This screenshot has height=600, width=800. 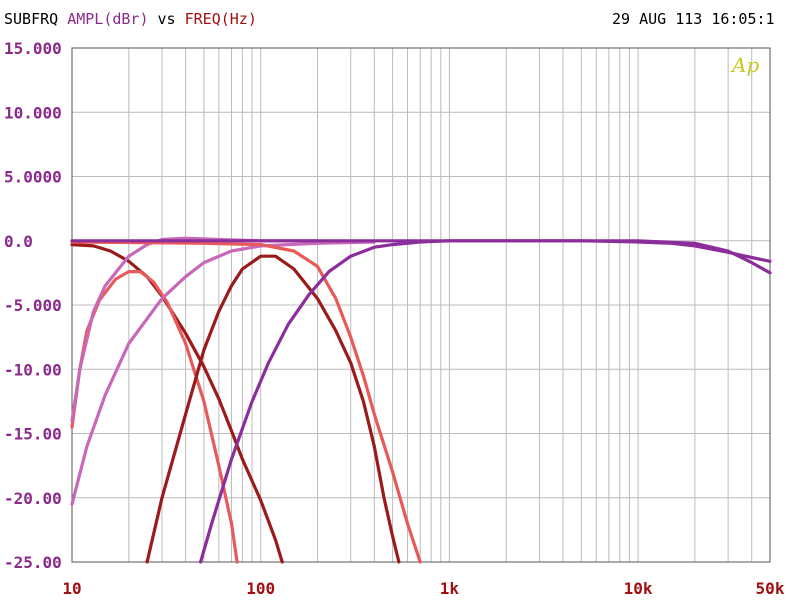 What do you see at coordinates (31, 19) in the screenshot?
I see `title-part: SUBFRQ` at bounding box center [31, 19].